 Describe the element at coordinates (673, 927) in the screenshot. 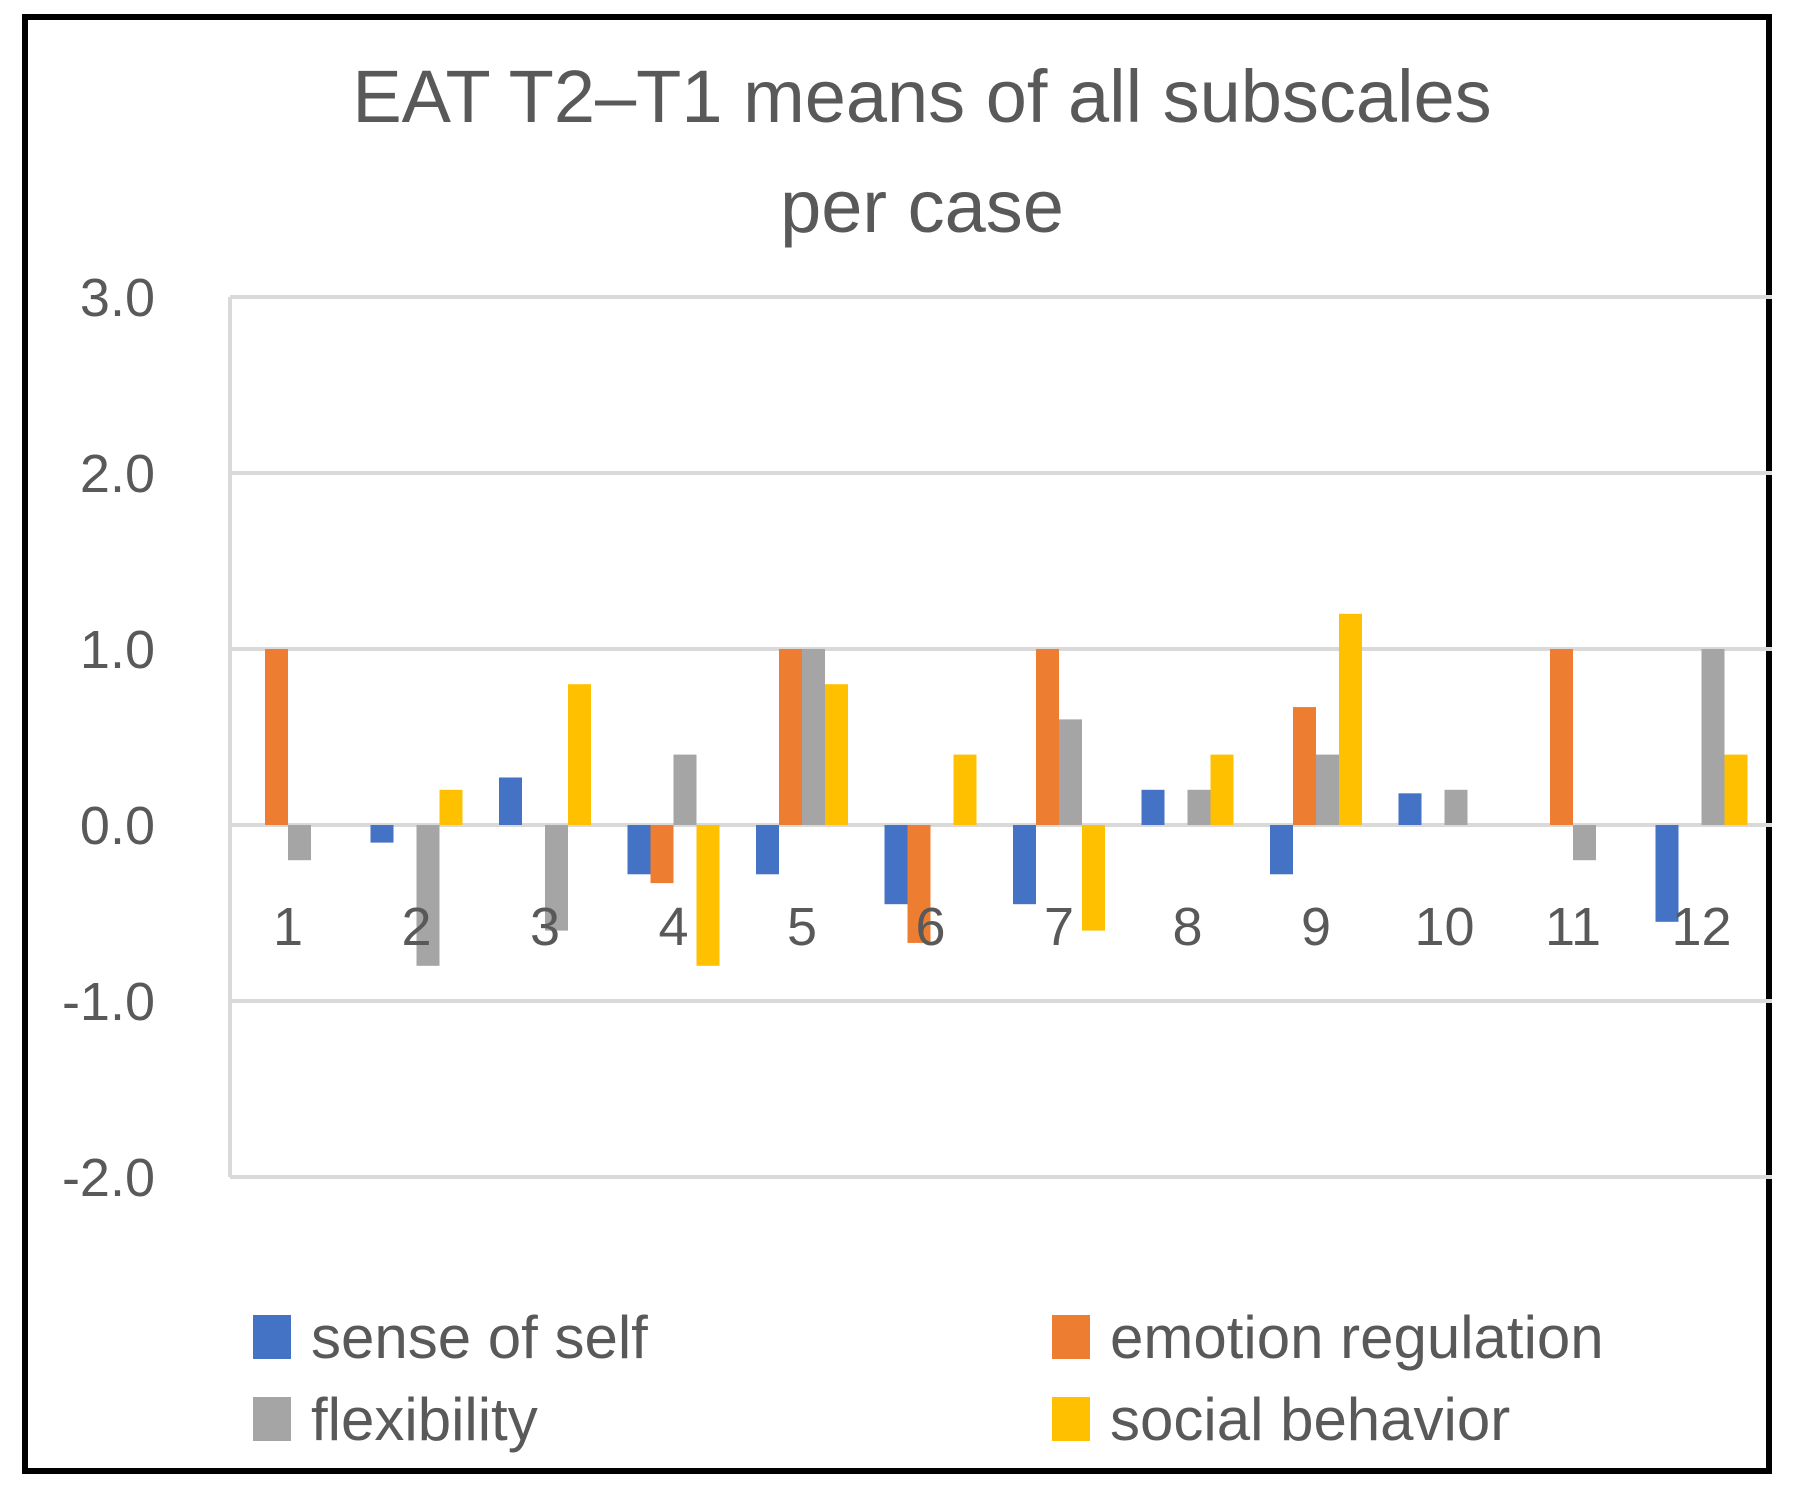

I see `x-tick-label: 4` at that location.